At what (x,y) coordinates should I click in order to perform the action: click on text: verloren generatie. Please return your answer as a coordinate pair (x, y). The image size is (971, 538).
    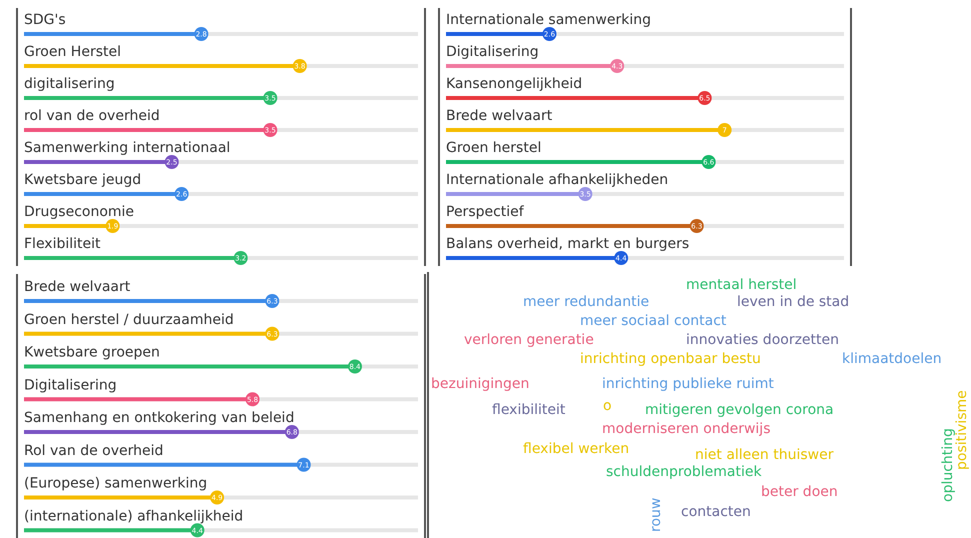
    Looking at the image, I should click on (529, 340).